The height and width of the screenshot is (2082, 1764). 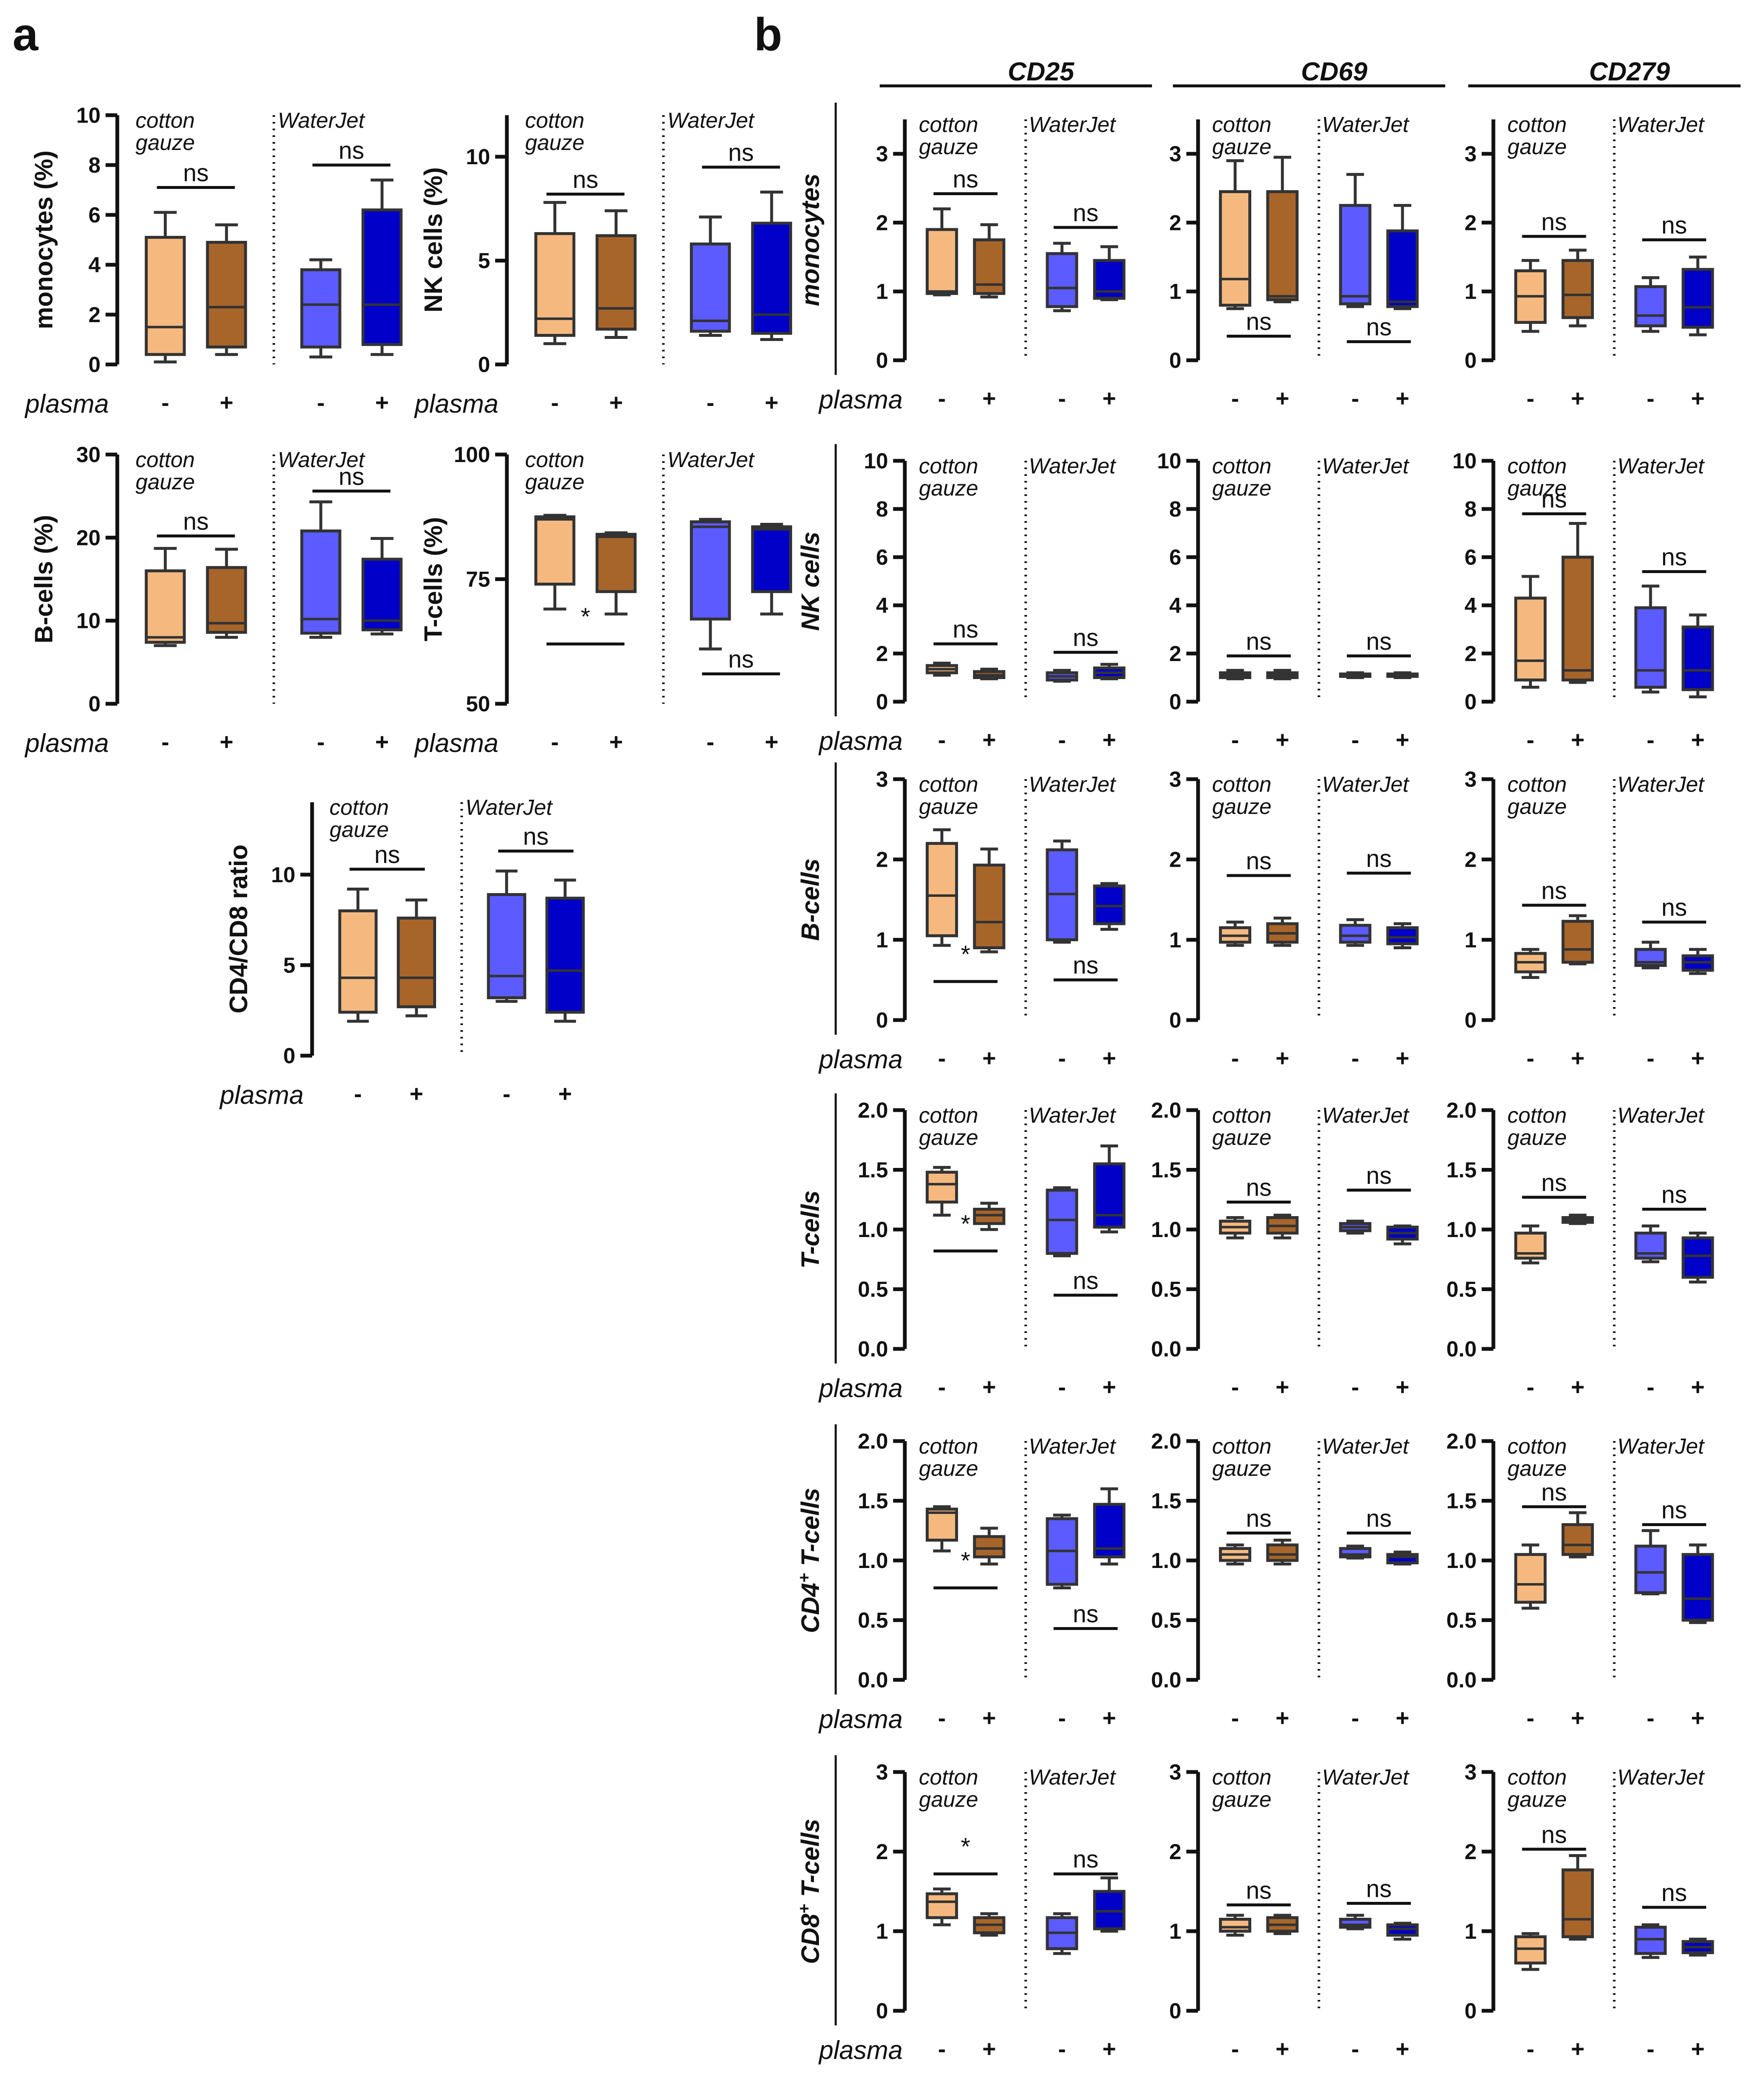 I want to click on b-cd8-cd279-y-tick-label: 2, so click(x=1470, y=1852).